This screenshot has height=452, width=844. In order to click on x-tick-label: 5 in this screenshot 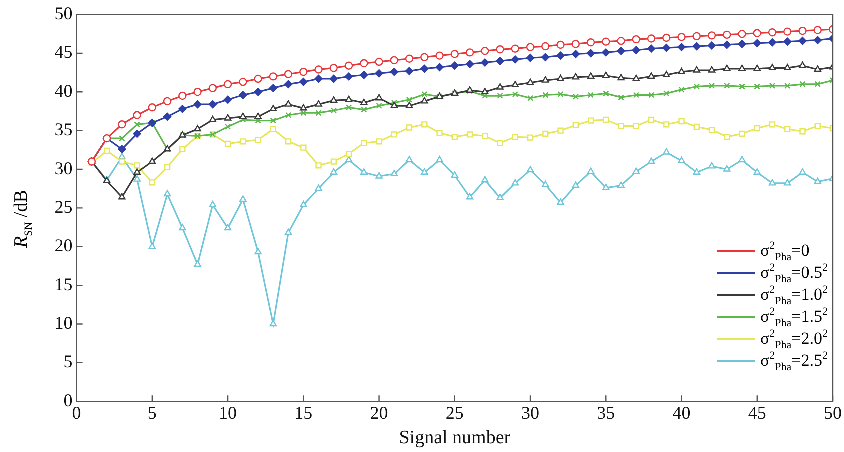, I will do `click(152, 413)`.